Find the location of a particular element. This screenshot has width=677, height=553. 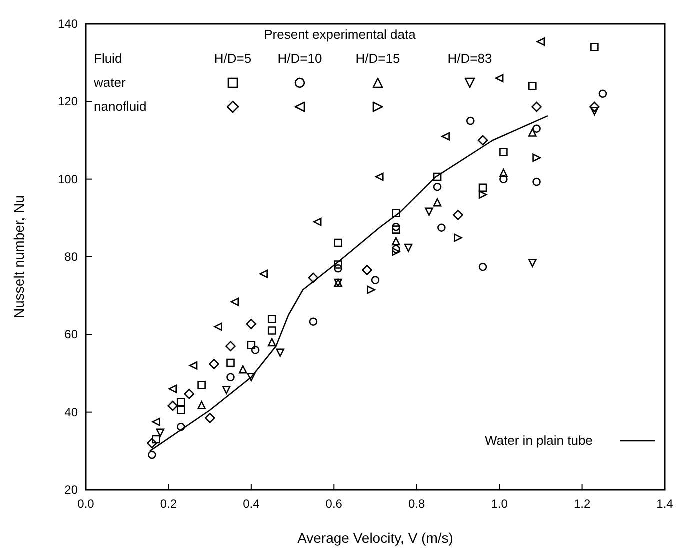

legend-label: Water in plain tube is located at coordinates (539, 440).